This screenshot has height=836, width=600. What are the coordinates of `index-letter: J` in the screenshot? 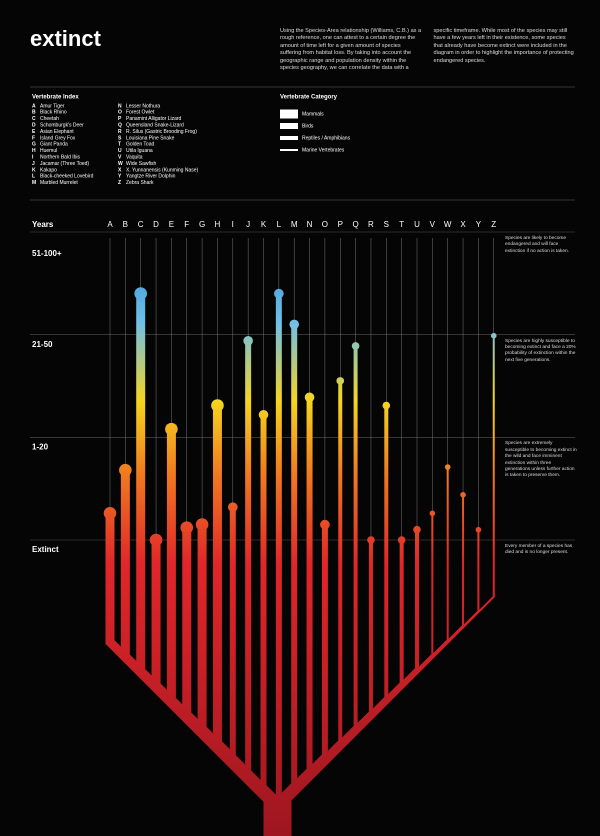 It's located at (33, 164).